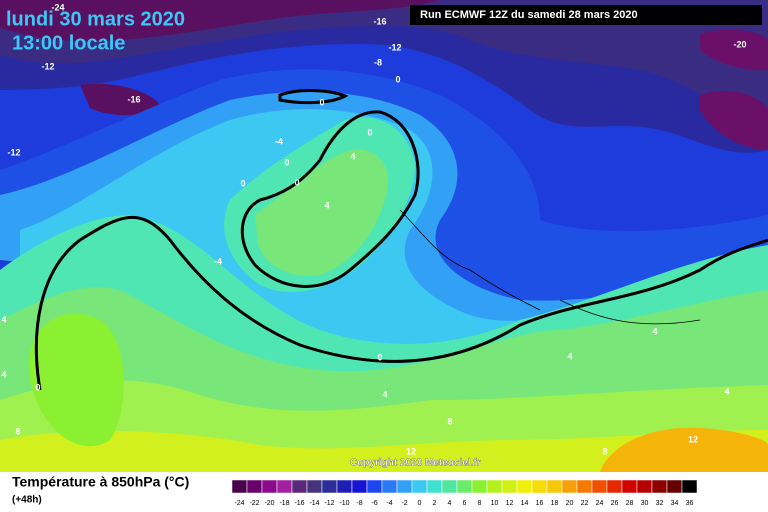 The image size is (768, 512). What do you see at coordinates (415, 463) in the screenshot?
I see `copyright: Copyright 2020 Meteociel.fr` at bounding box center [415, 463].